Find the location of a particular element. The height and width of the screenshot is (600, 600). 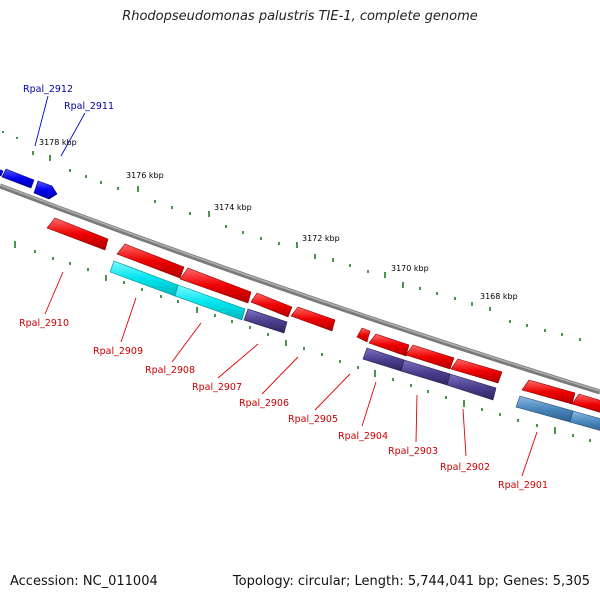

tick-label: 3172 kbp is located at coordinates (321, 238).